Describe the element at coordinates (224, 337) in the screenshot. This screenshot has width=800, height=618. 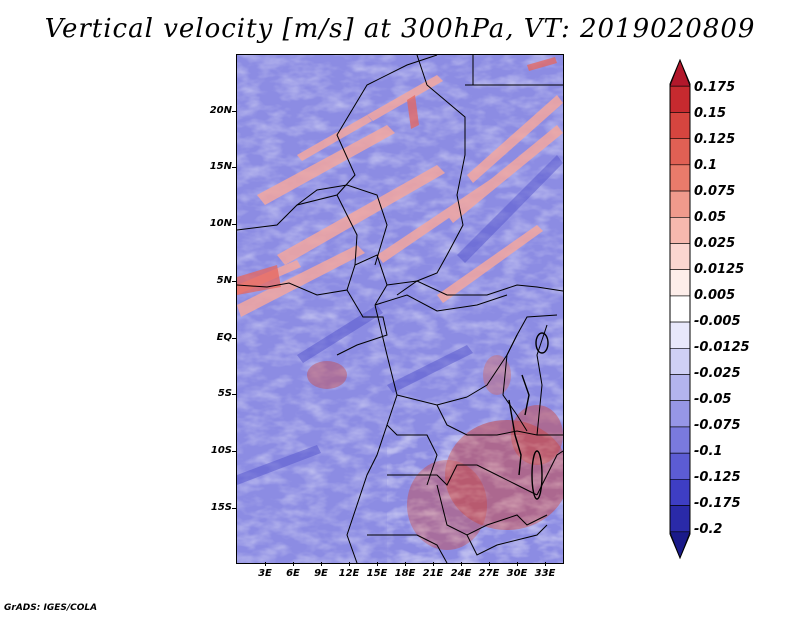
I see `lat-label-eq: EQ` at that location.